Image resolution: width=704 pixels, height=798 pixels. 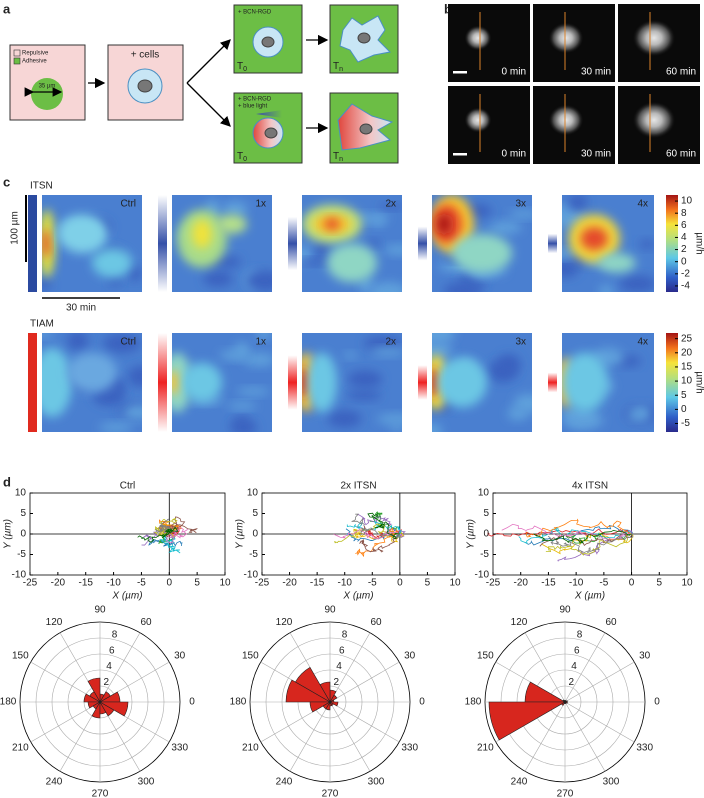 I want to click on nucleus, so click(x=268, y=42).